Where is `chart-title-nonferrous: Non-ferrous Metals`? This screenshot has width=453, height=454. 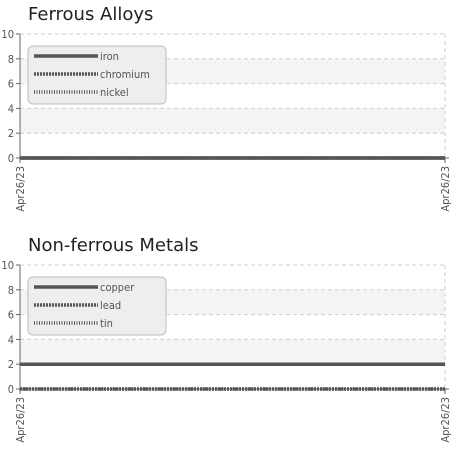
chart-title-nonferrous: Non-ferrous Metals is located at coordinates (113, 245).